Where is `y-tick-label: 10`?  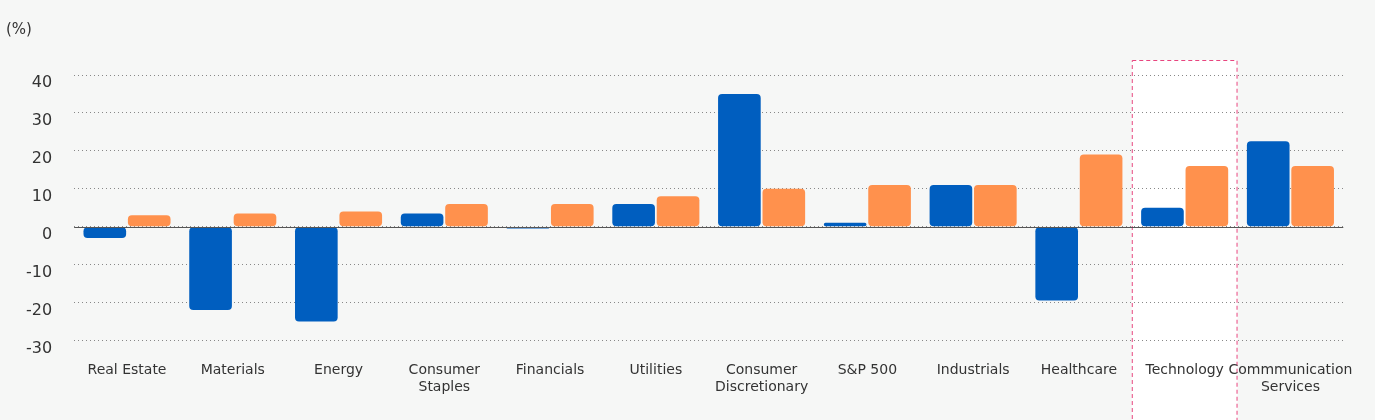 y-tick-label: 10 is located at coordinates (42, 195).